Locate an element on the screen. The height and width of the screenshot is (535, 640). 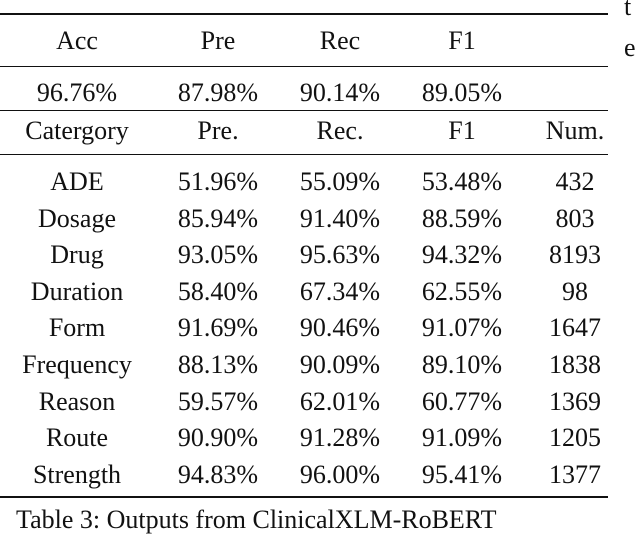
table-cell: 91.09% is located at coordinates (462, 438).